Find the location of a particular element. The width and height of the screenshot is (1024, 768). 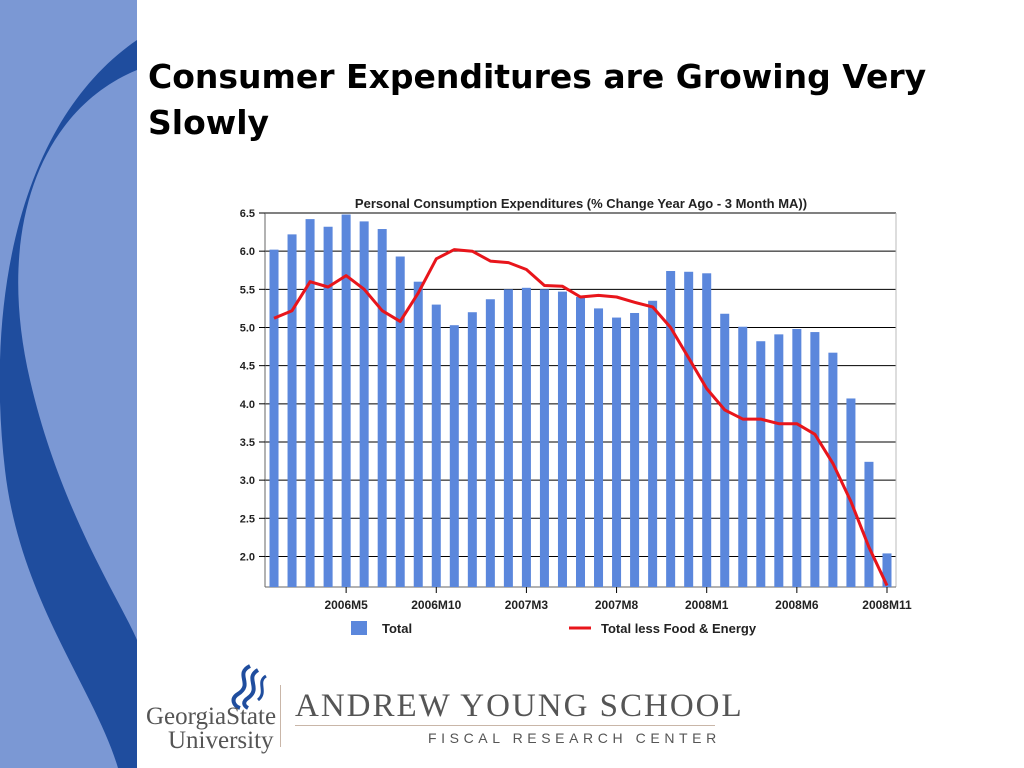

y-tick-label: 3.0 is located at coordinates (247, 481).